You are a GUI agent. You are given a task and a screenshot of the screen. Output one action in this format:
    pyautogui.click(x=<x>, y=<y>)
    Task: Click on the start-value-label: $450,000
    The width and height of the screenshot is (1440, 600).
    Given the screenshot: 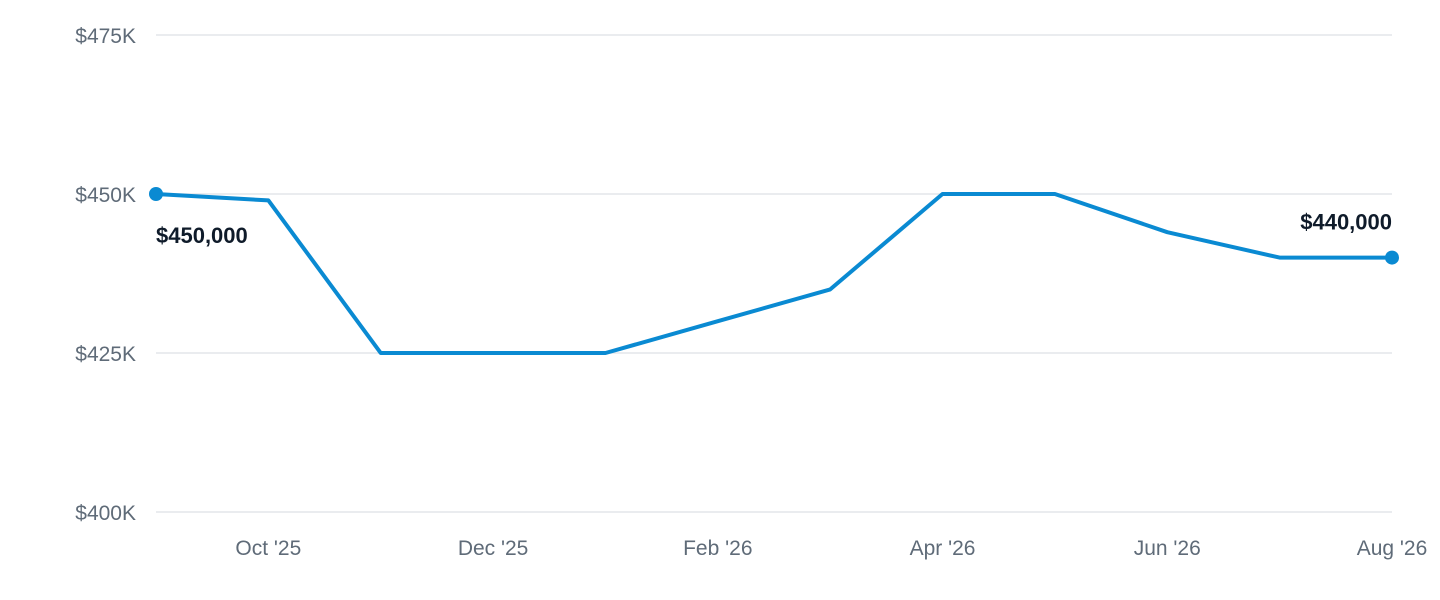 What is the action you would take?
    pyautogui.click(x=202, y=235)
    